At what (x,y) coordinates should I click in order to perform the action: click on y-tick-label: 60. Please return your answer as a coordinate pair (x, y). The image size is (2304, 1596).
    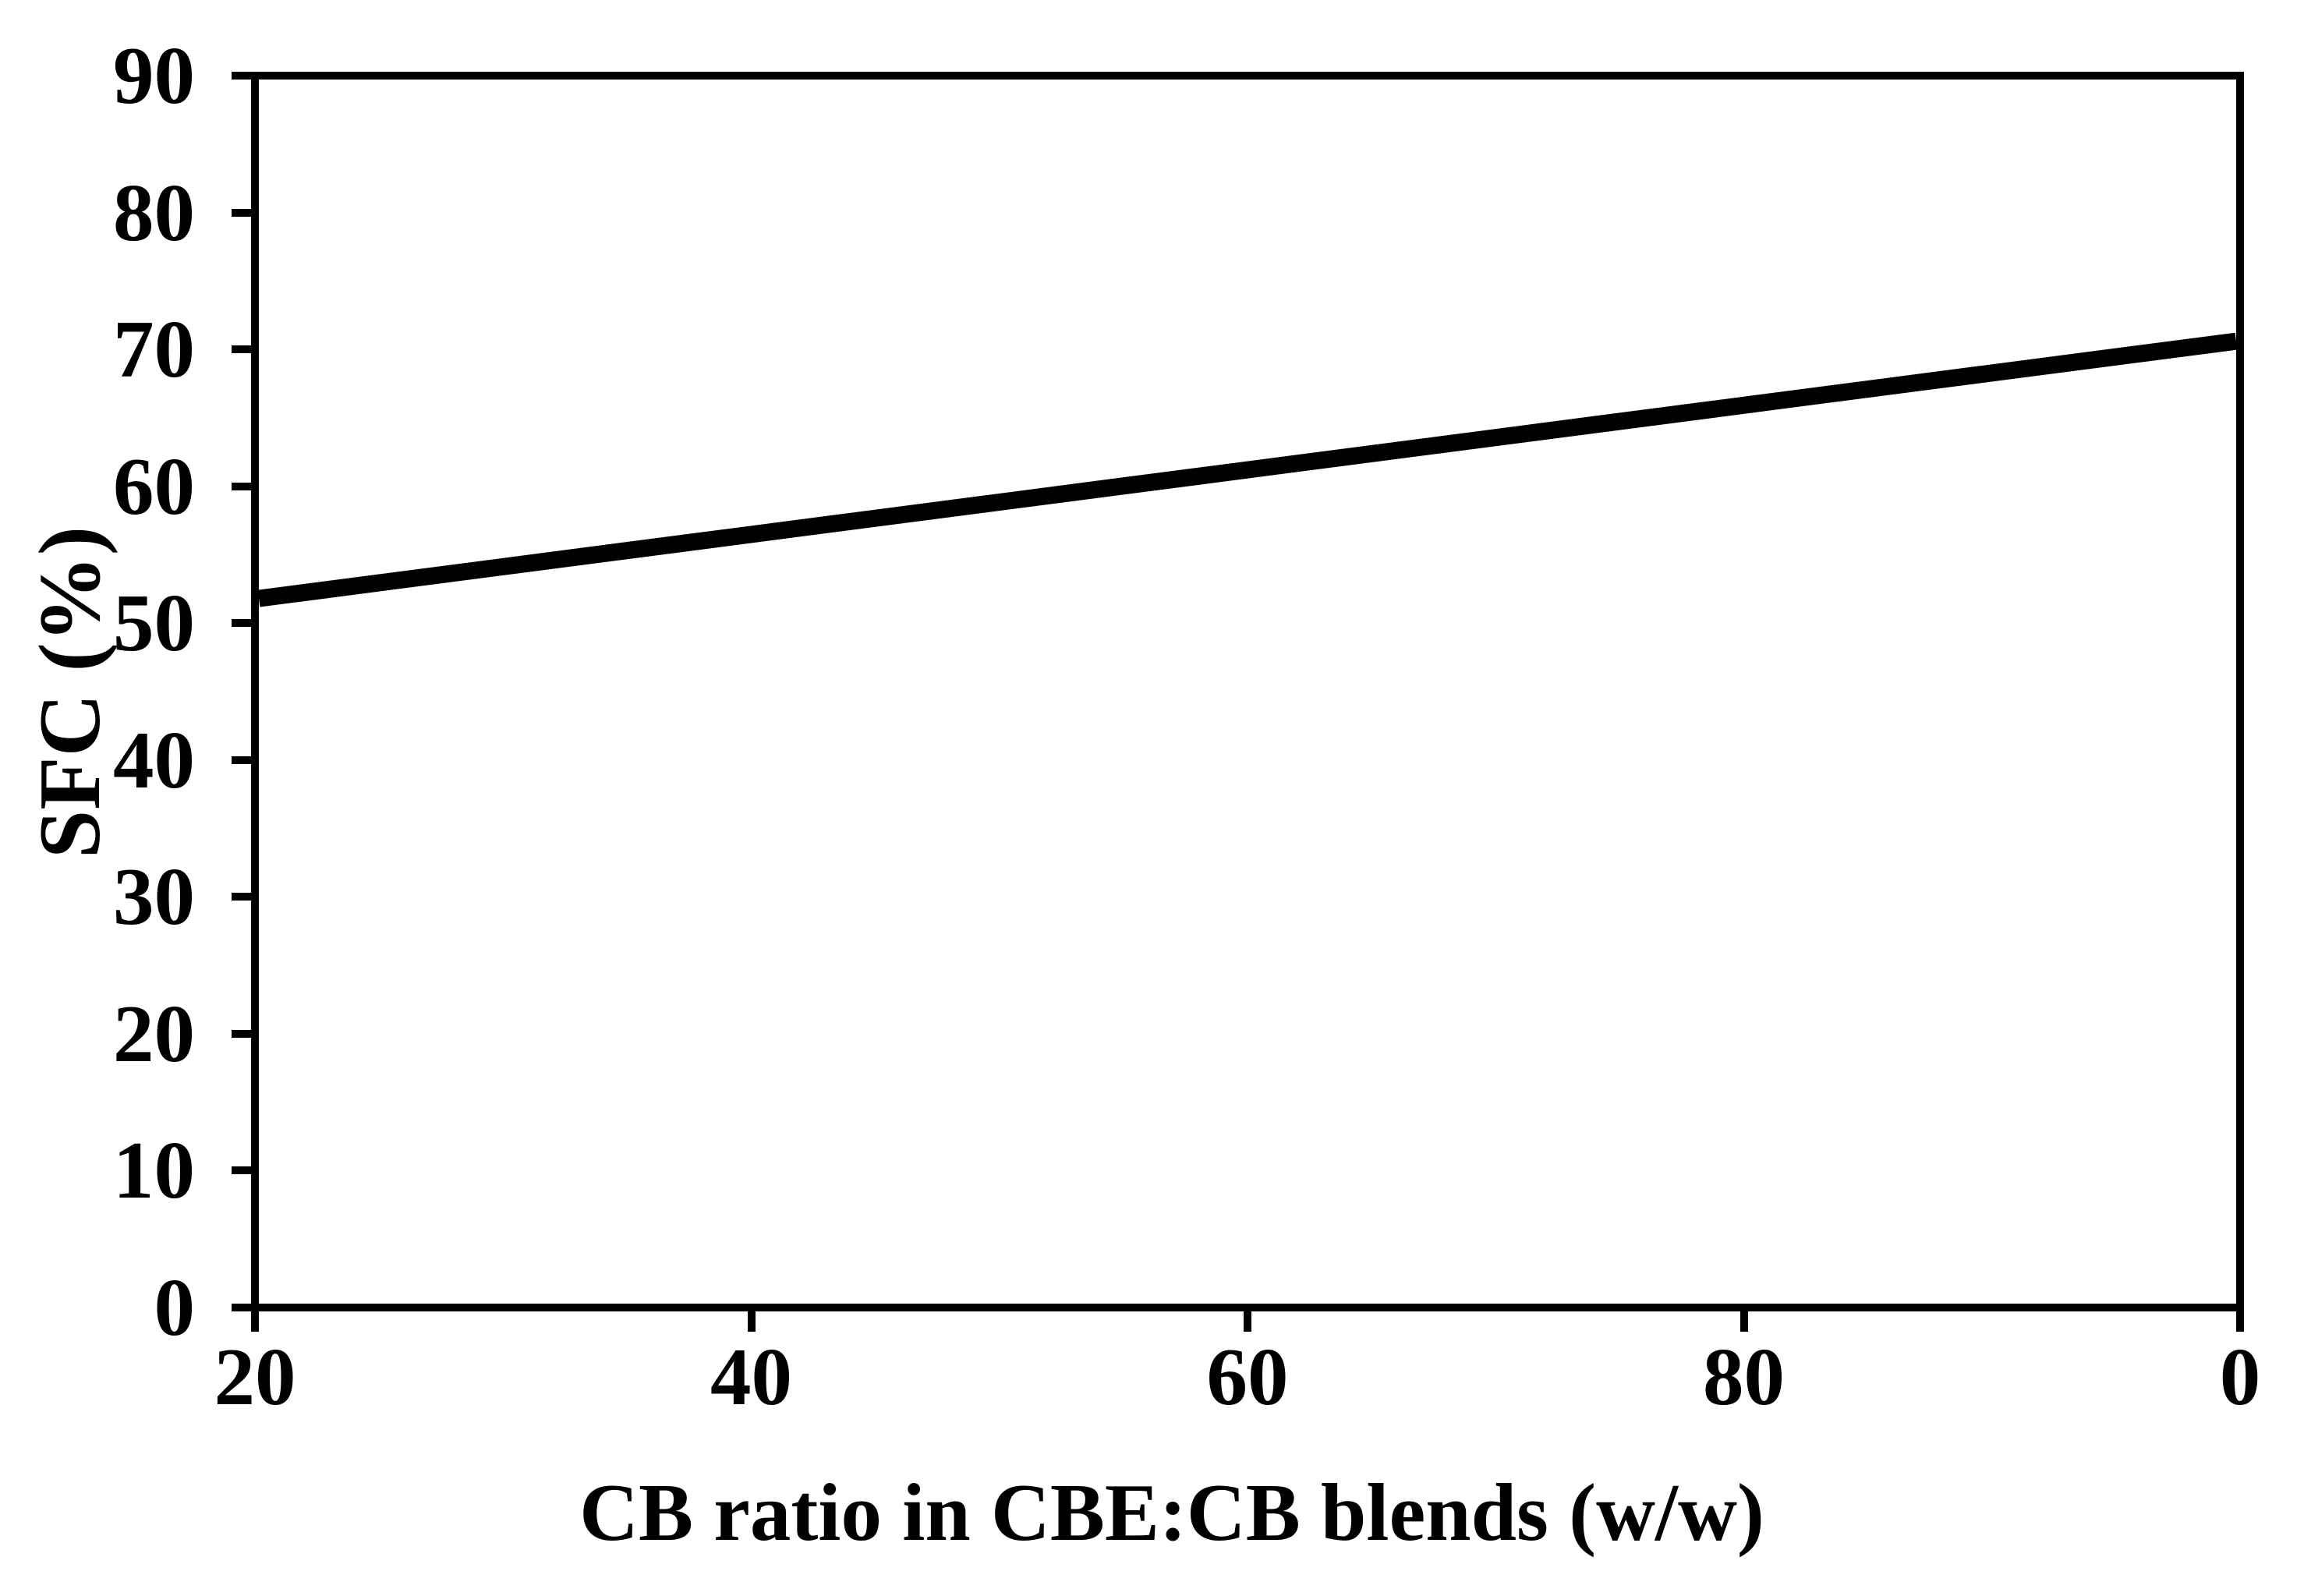
    Looking at the image, I should click on (154, 486).